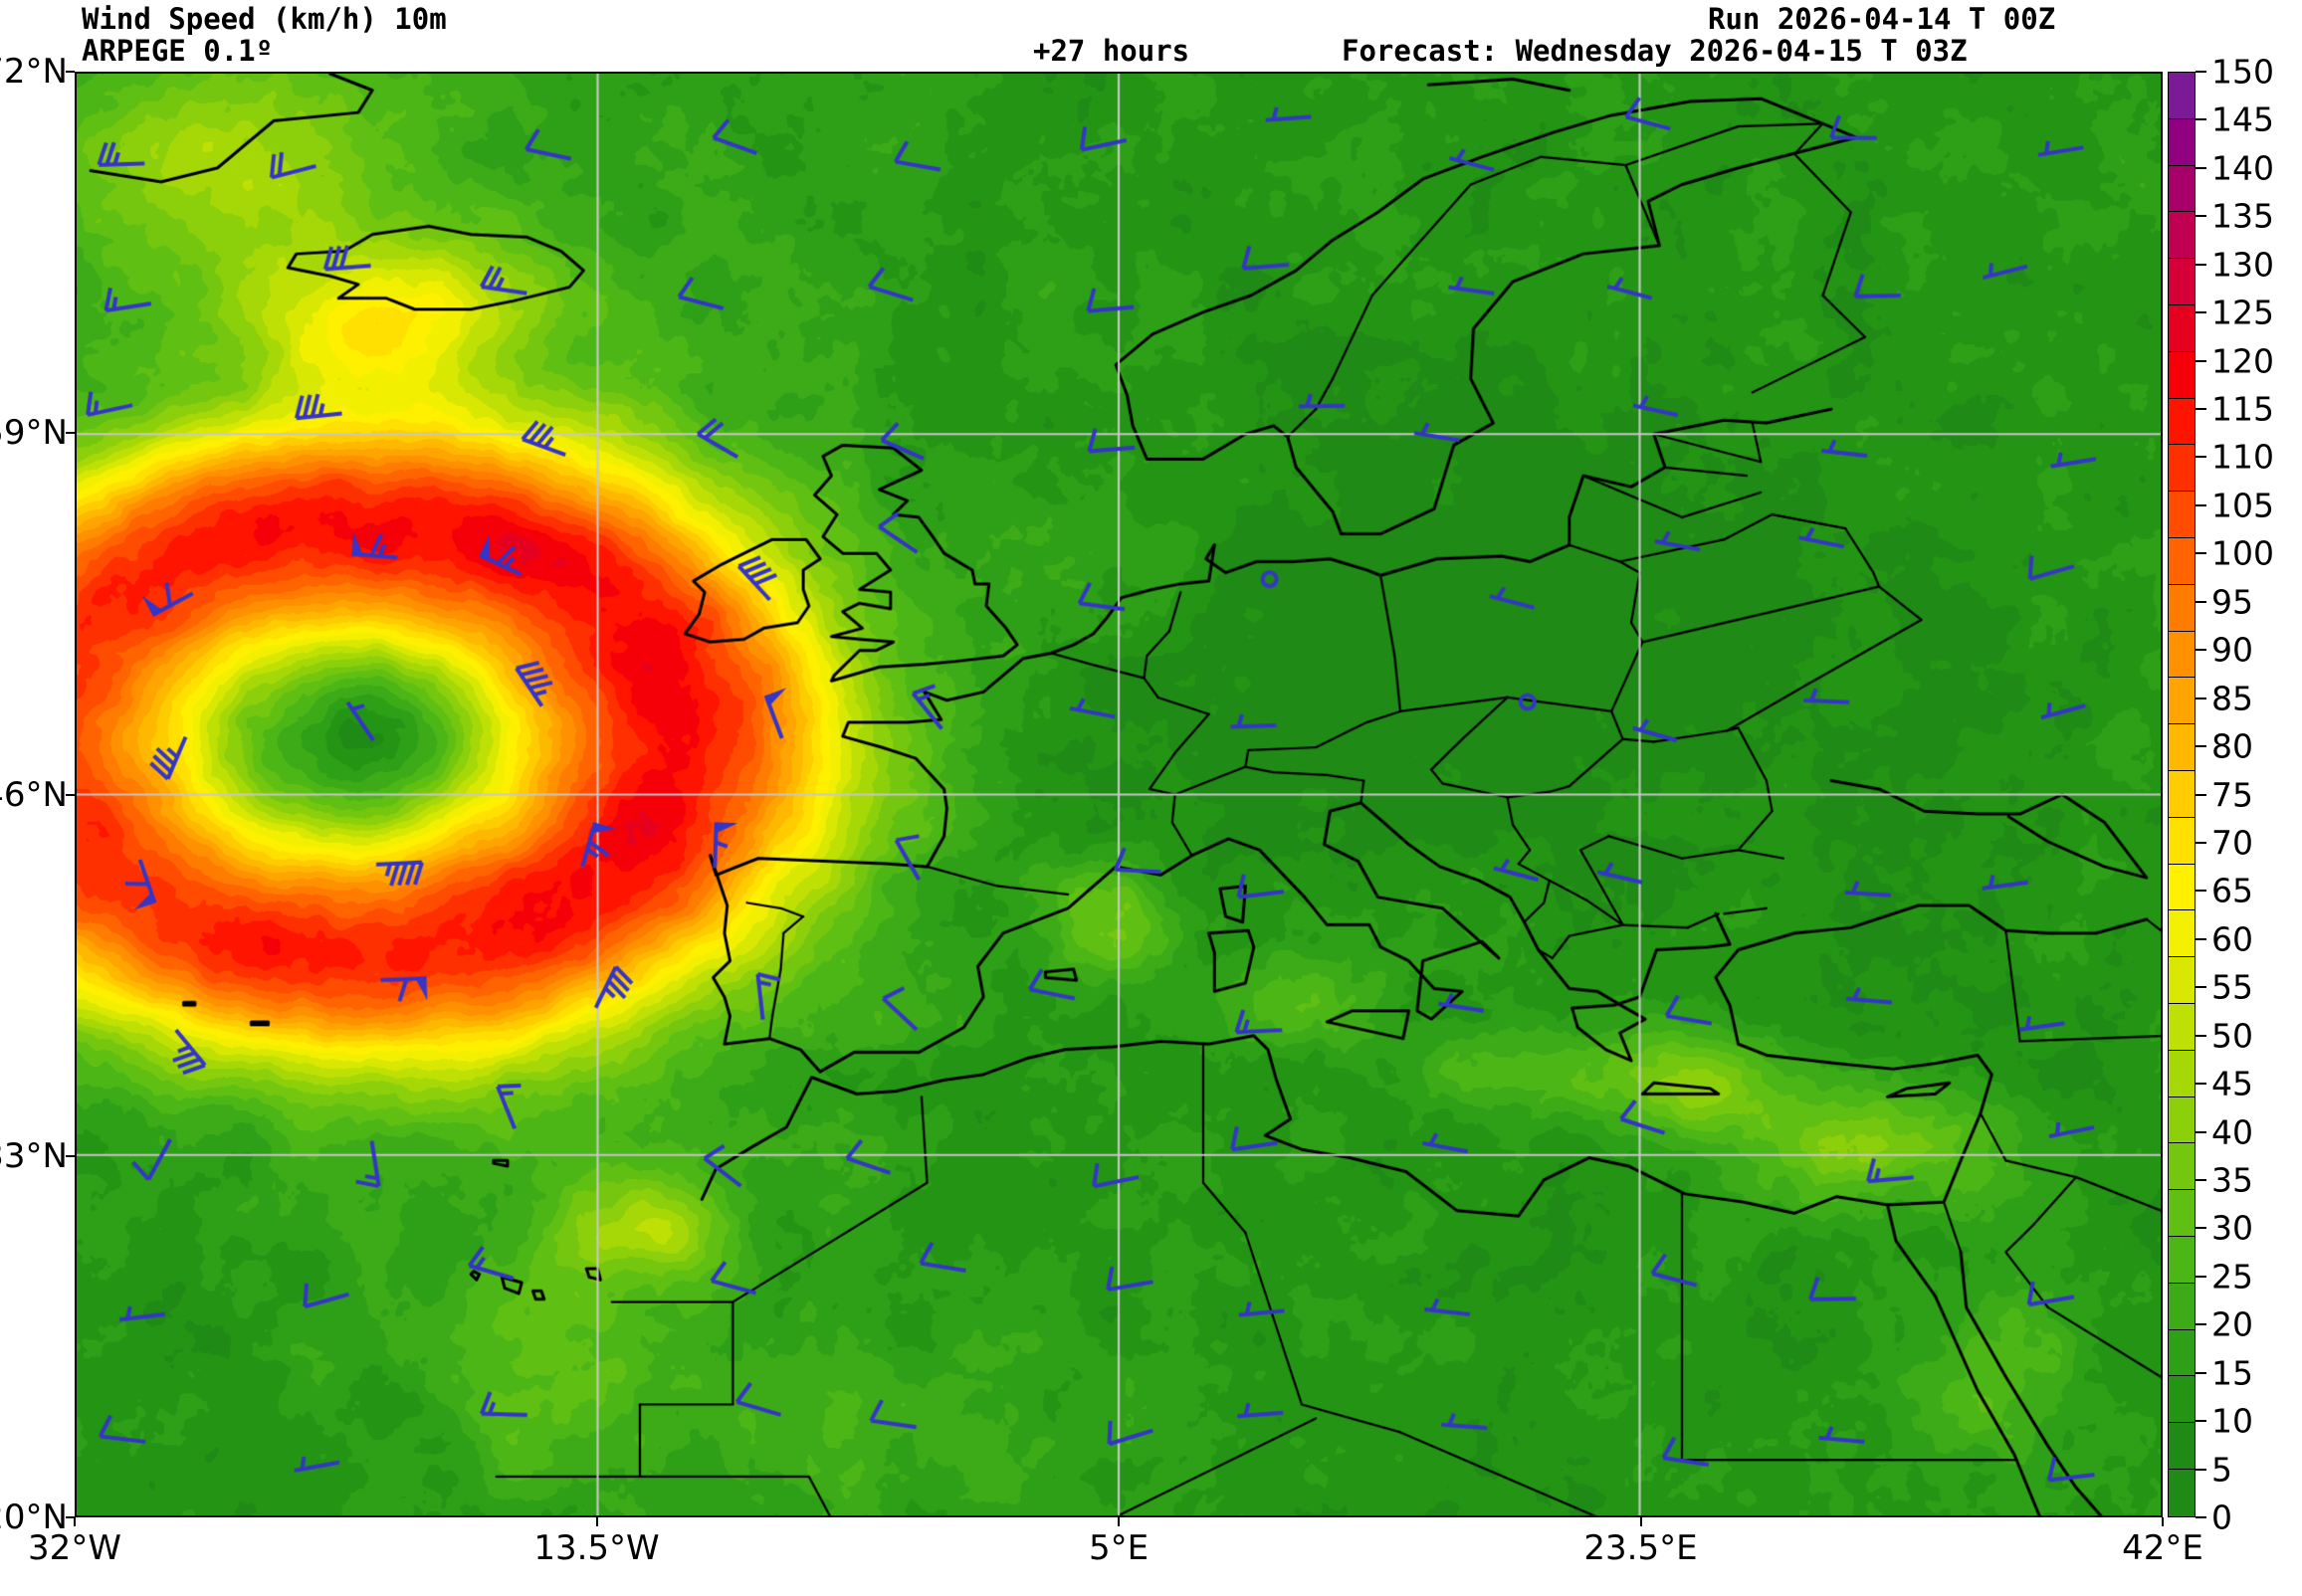 The image size is (2302, 1596). What do you see at coordinates (34, 1517) in the screenshot?
I see `y-axis-label: 20°N` at bounding box center [34, 1517].